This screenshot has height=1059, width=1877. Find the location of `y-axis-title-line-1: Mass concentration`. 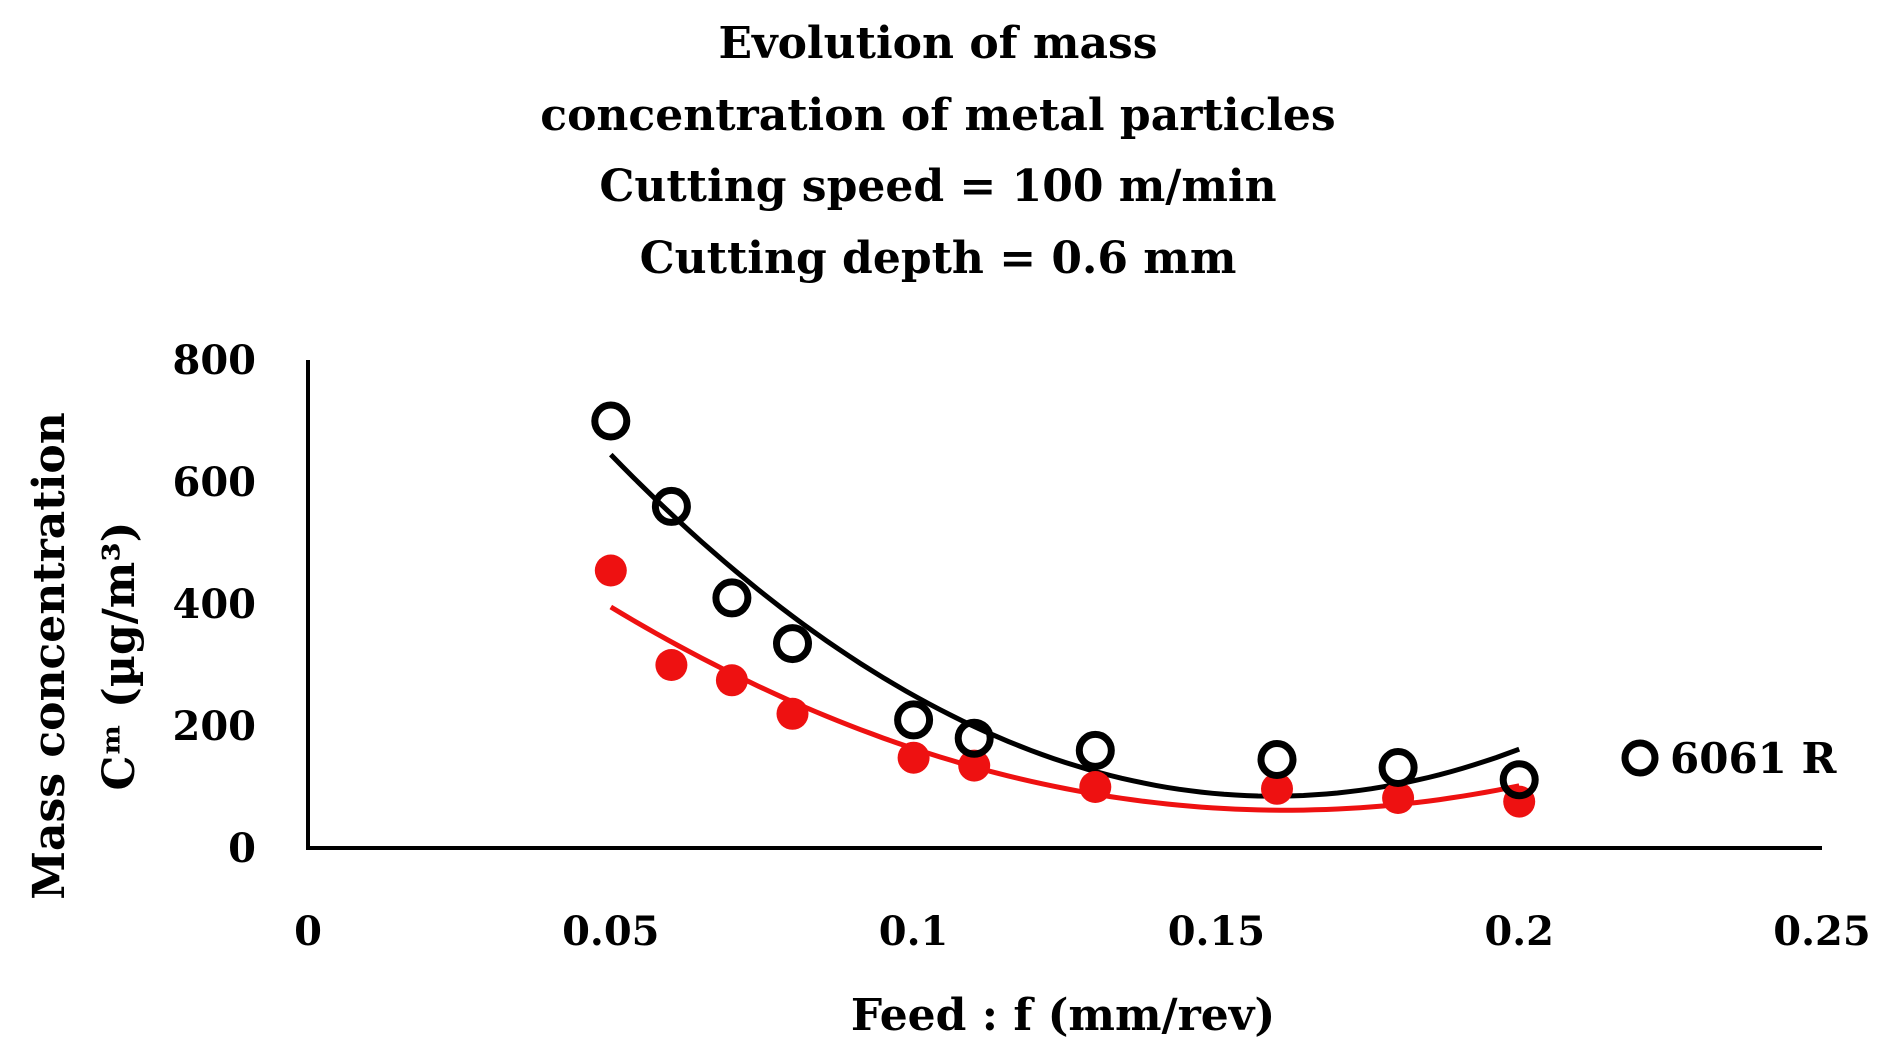

y-axis-title-line-1: Mass concentration is located at coordinates (49, 655).